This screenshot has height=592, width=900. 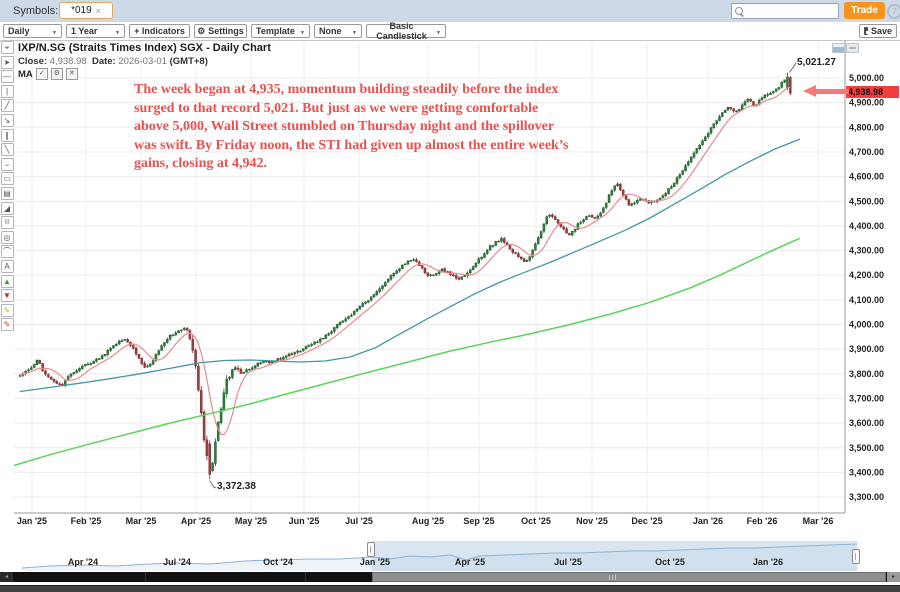 I want to click on svg-text: Oct '24, so click(x=278, y=562).